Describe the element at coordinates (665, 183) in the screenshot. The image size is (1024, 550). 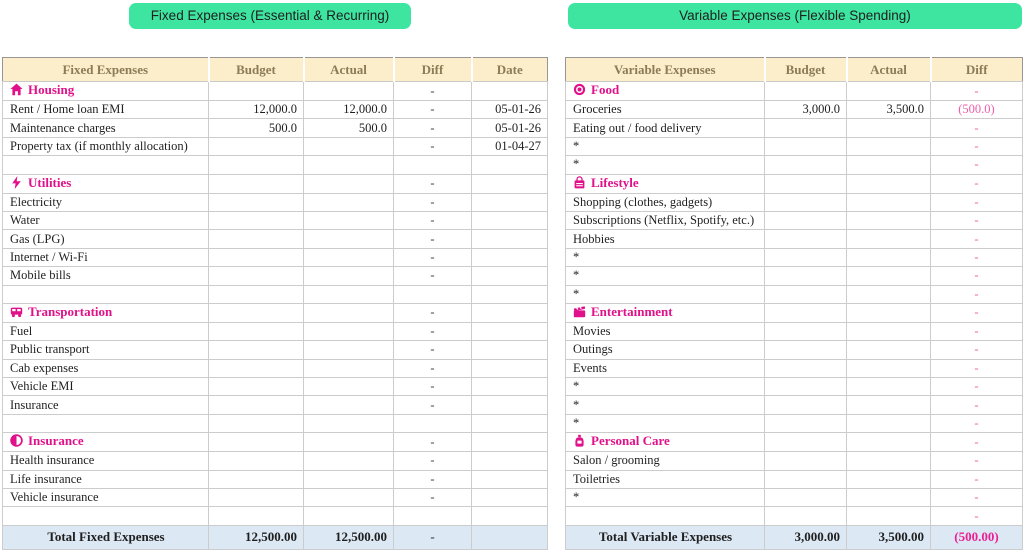
I see `cell-label: Lifestyle` at that location.